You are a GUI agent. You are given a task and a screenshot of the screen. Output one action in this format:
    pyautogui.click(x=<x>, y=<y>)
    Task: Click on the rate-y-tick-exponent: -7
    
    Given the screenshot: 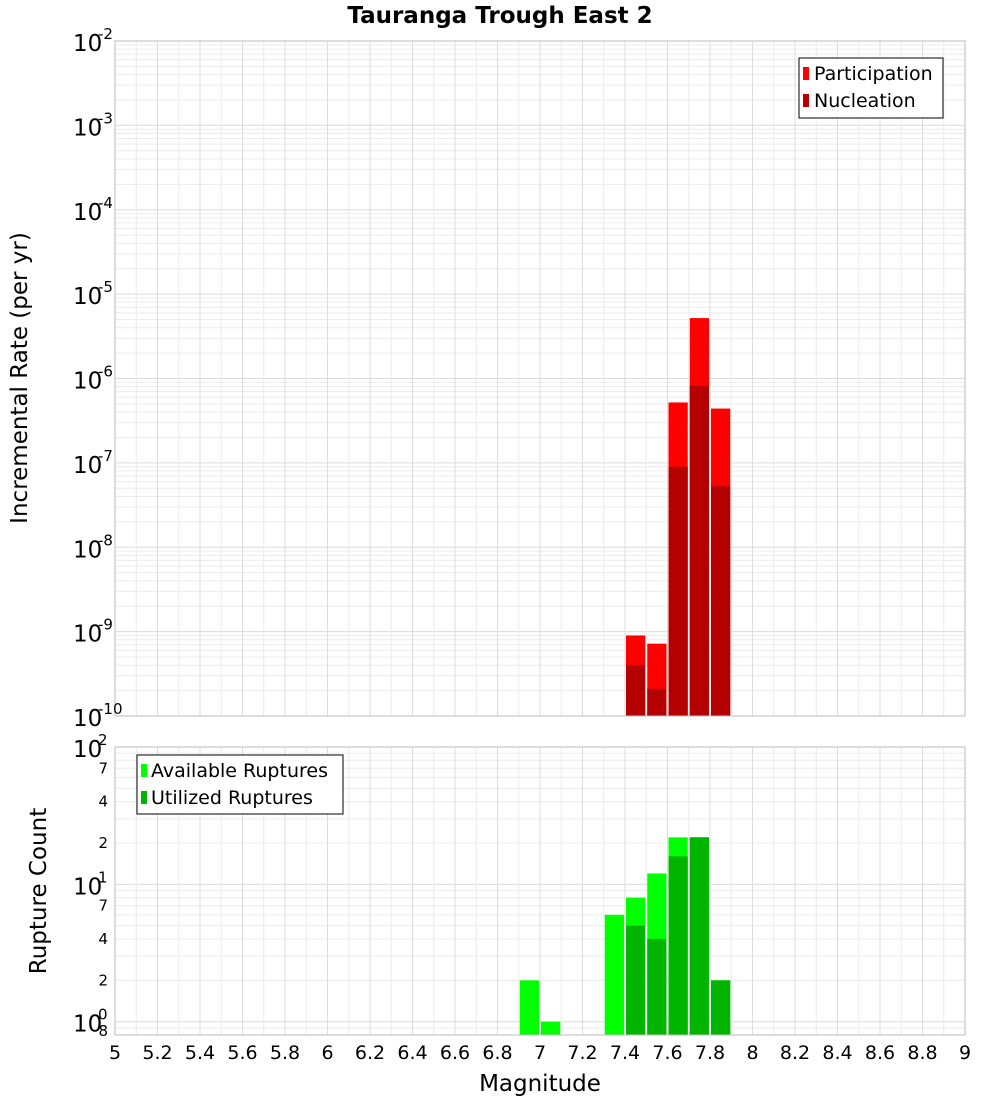 What is the action you would take?
    pyautogui.click(x=105, y=456)
    